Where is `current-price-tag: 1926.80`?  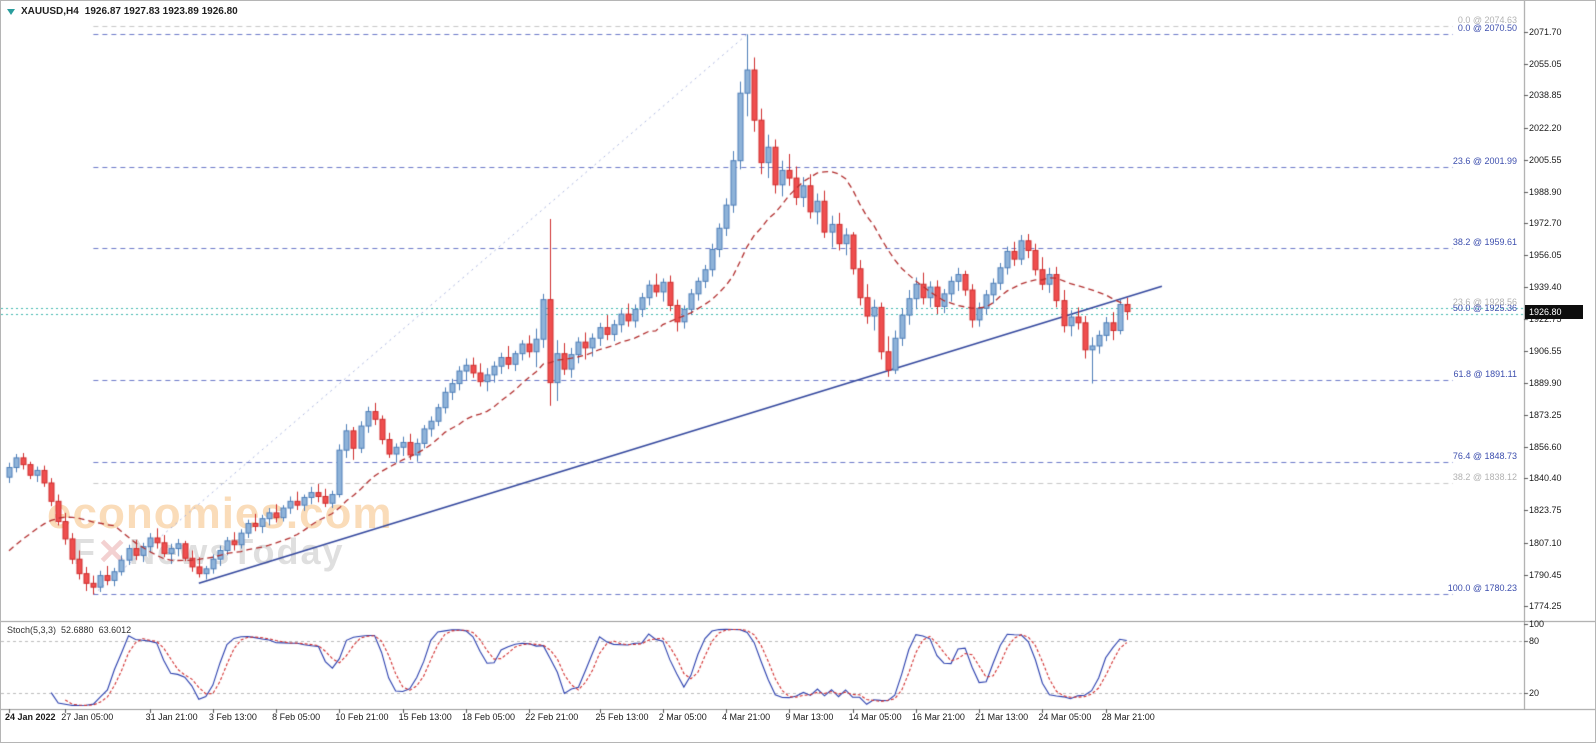
current-price-tag: 1926.80 is located at coordinates (1554, 311).